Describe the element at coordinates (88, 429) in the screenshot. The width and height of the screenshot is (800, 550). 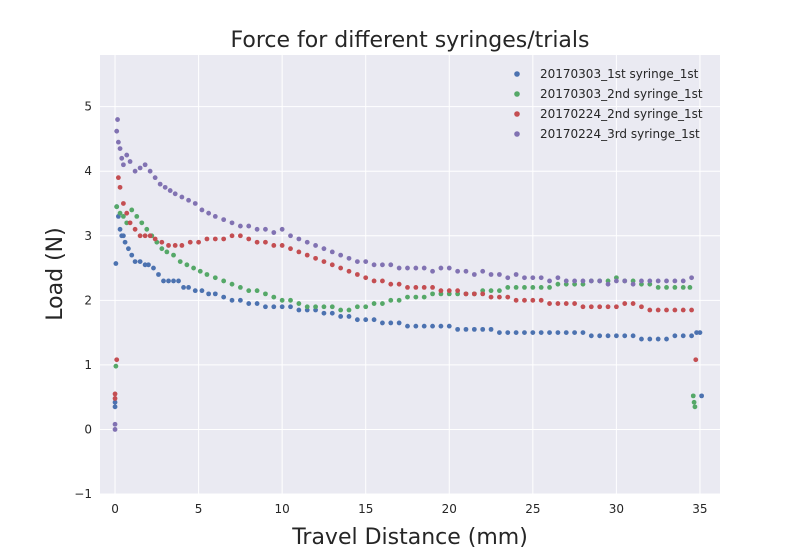
I see `y-tick-label: 0` at that location.